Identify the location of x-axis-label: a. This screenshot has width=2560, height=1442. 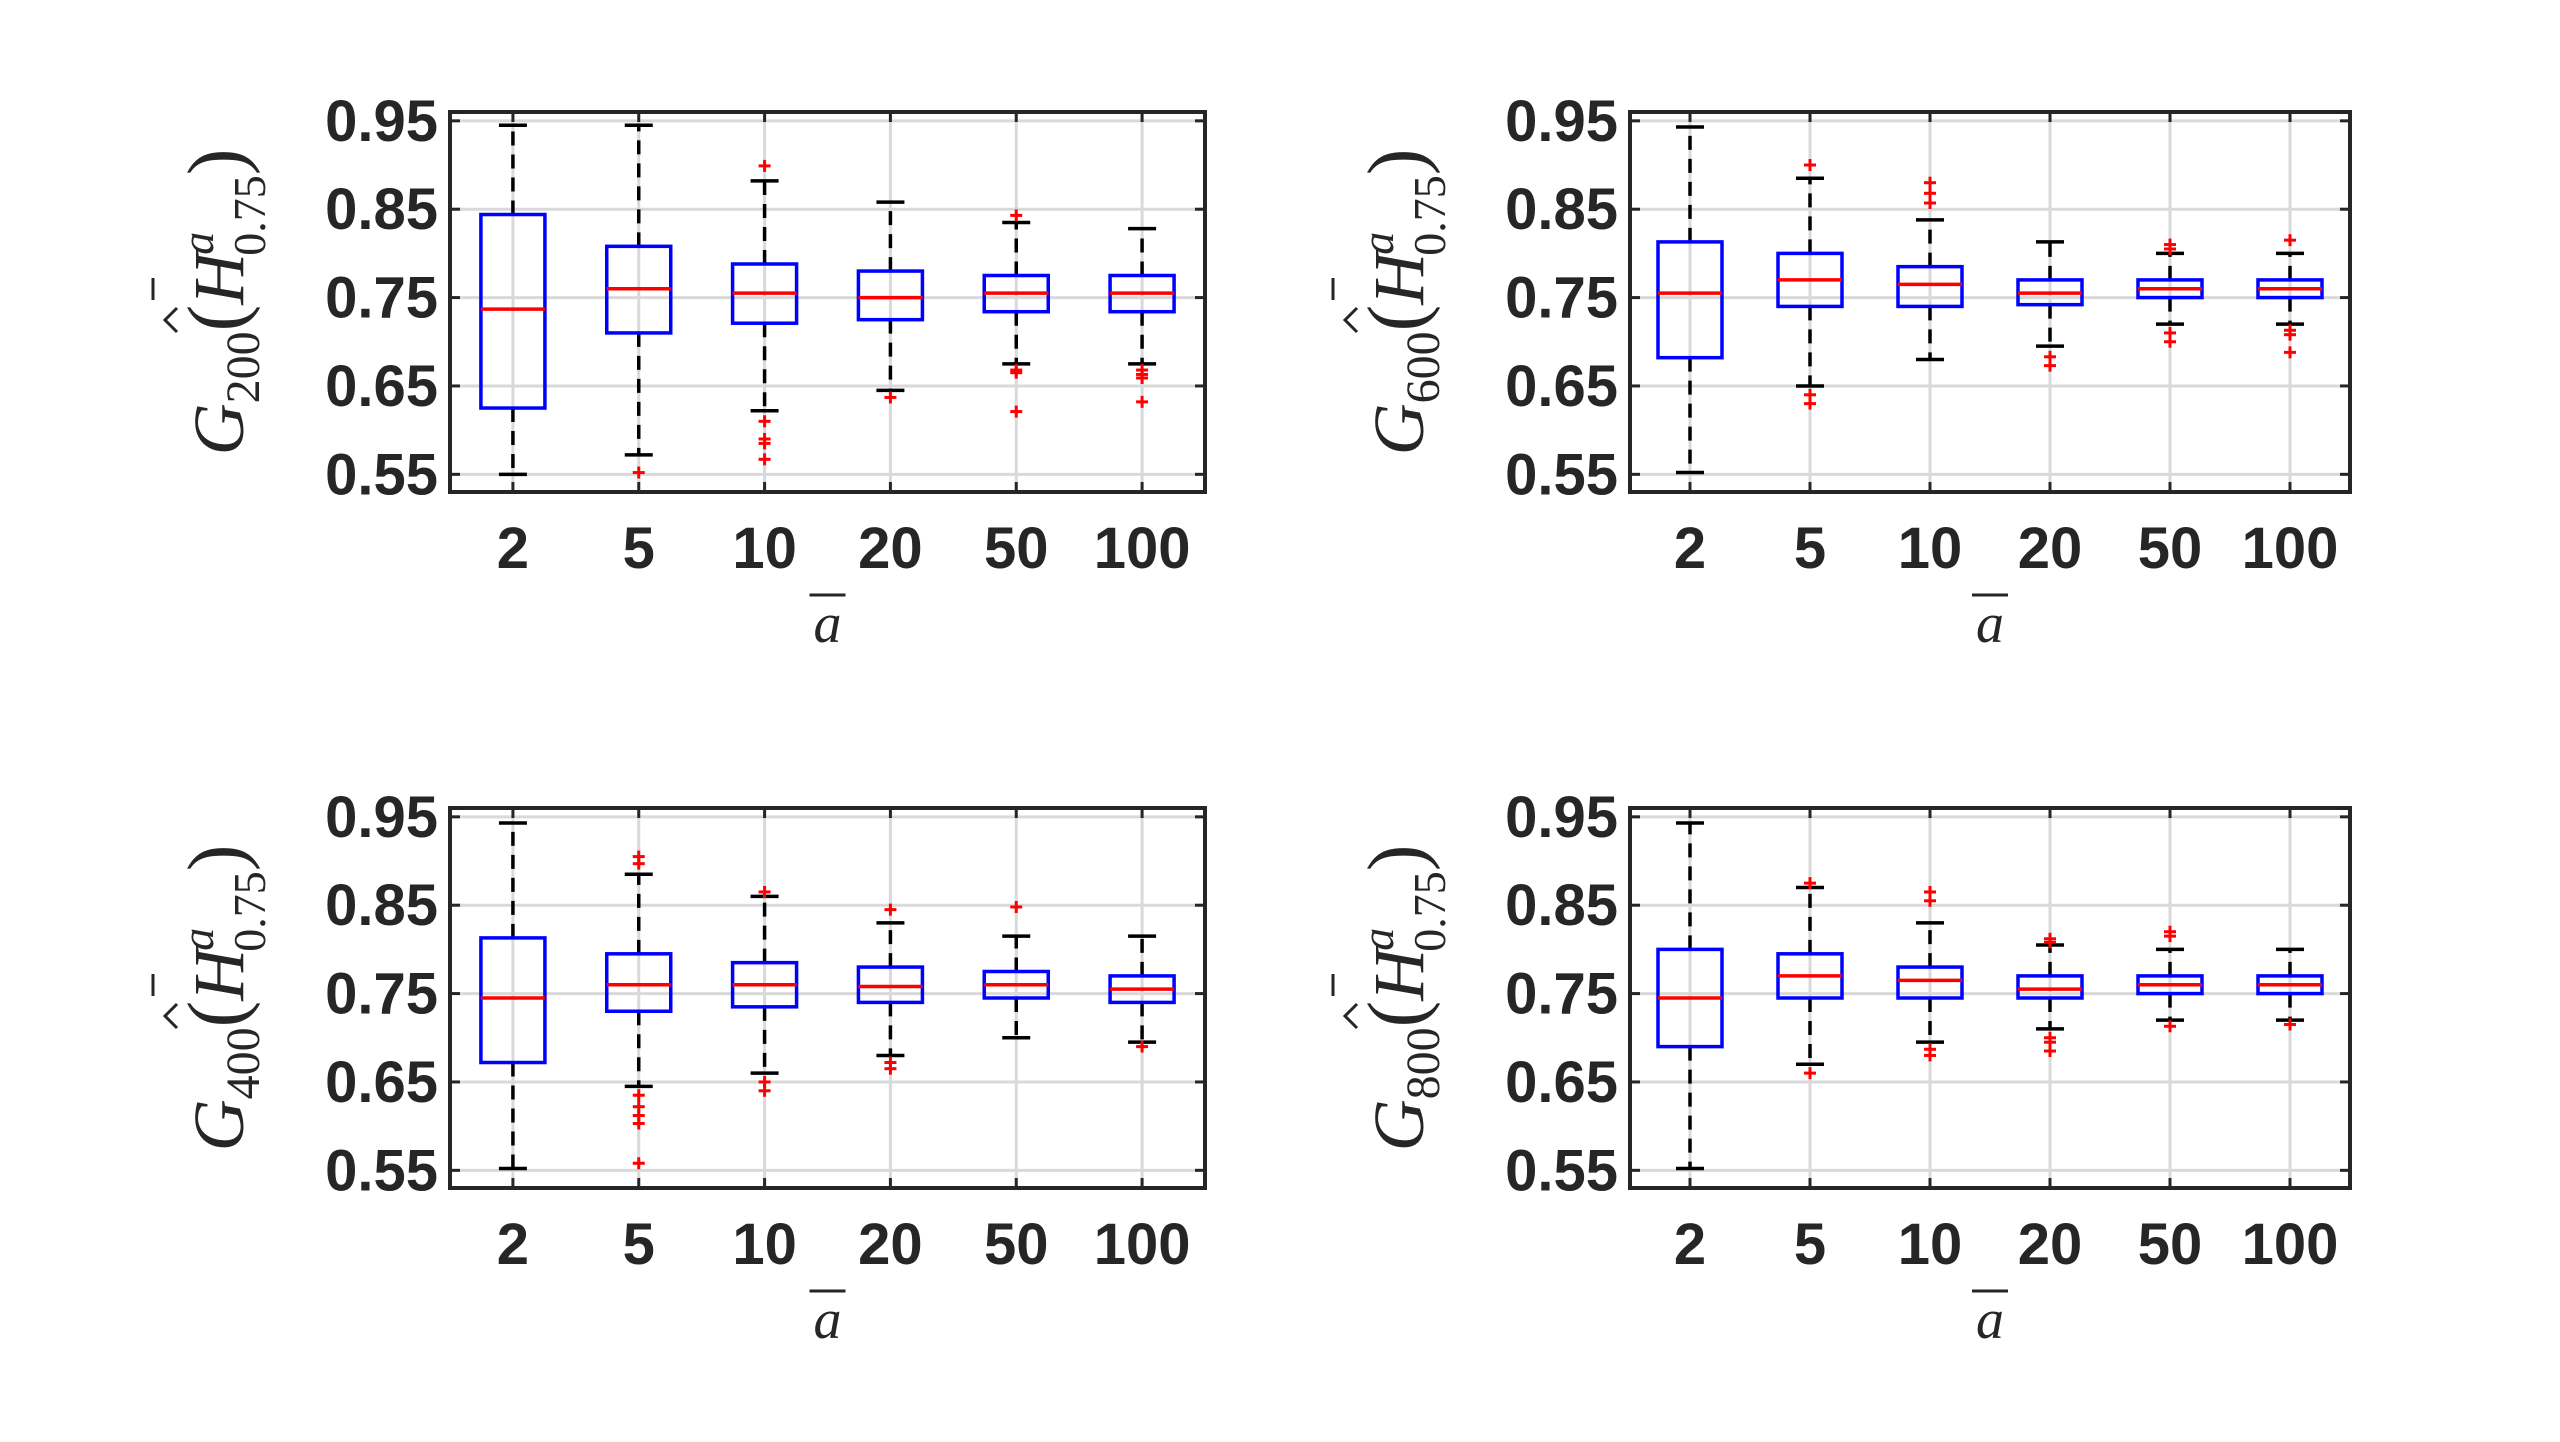
(827, 624).